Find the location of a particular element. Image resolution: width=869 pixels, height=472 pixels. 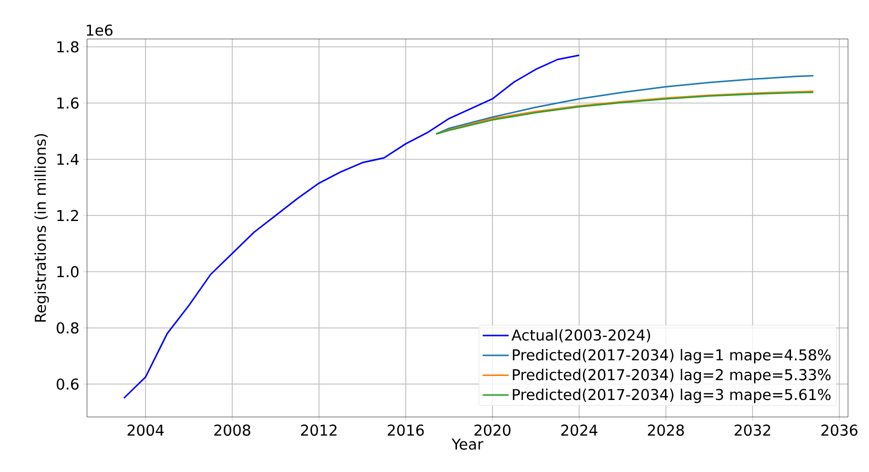

legend-label: Predicted(2017-2034) lag=1 mape=4.58% is located at coordinates (671, 356).